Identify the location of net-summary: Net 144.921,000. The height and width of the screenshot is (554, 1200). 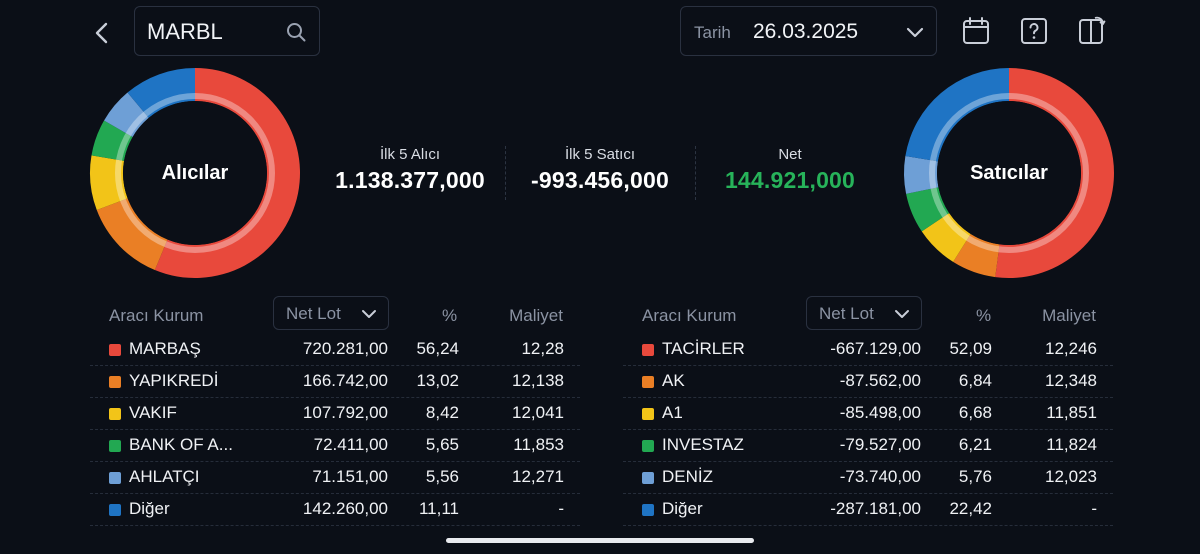
(790, 170).